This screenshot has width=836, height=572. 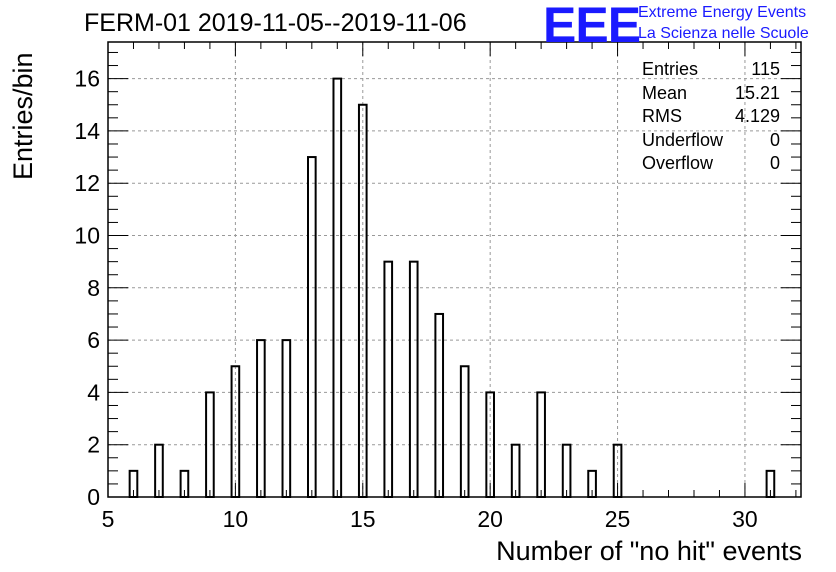 I want to click on stats-row-entries: Entries 115, so click(x=711, y=70).